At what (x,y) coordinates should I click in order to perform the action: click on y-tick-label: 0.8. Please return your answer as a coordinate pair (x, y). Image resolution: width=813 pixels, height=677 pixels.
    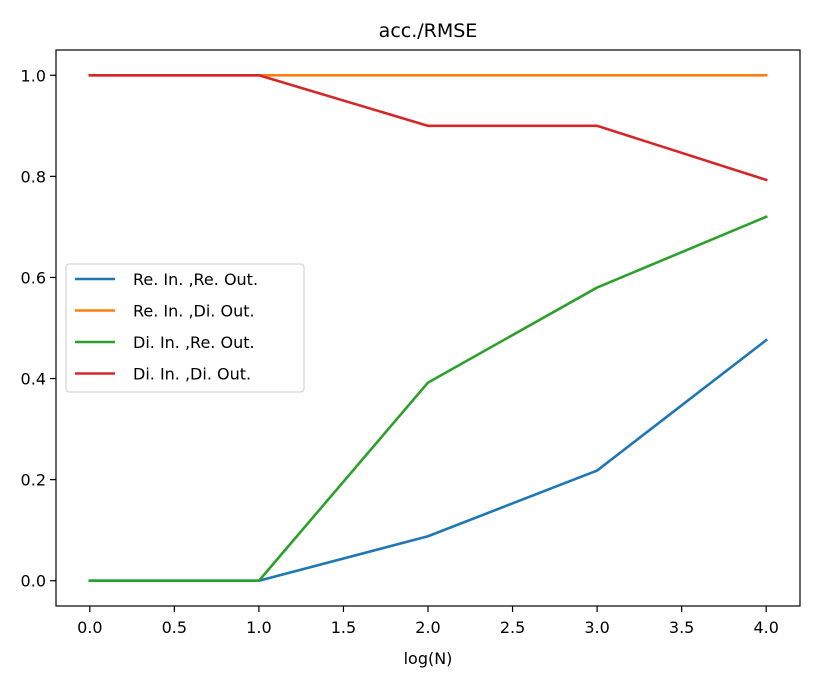
    Looking at the image, I should click on (33, 176).